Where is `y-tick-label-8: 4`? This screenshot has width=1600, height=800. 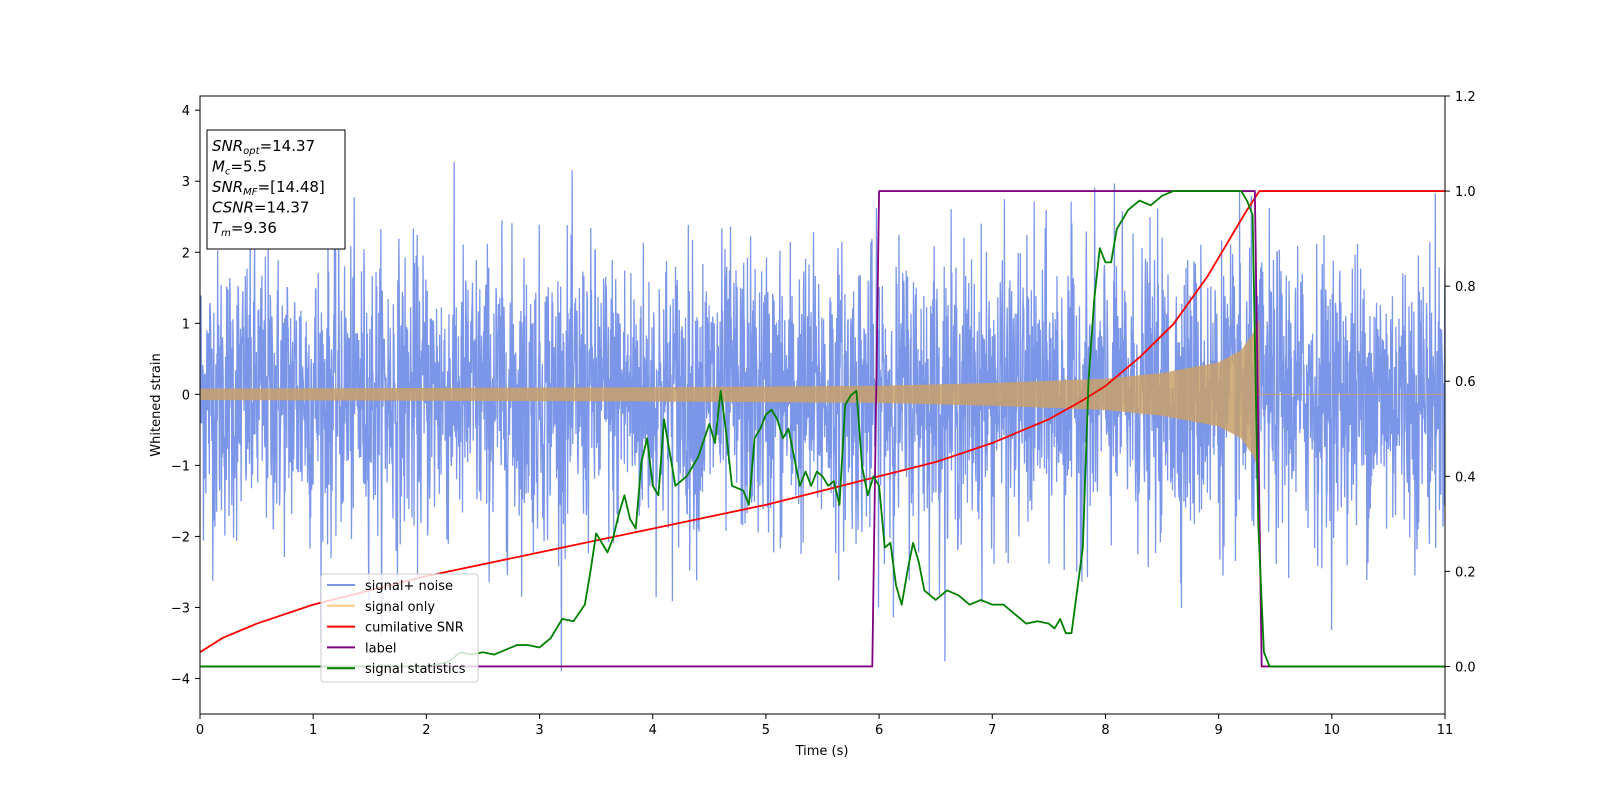
y-tick-label-8: 4 is located at coordinates (186, 111).